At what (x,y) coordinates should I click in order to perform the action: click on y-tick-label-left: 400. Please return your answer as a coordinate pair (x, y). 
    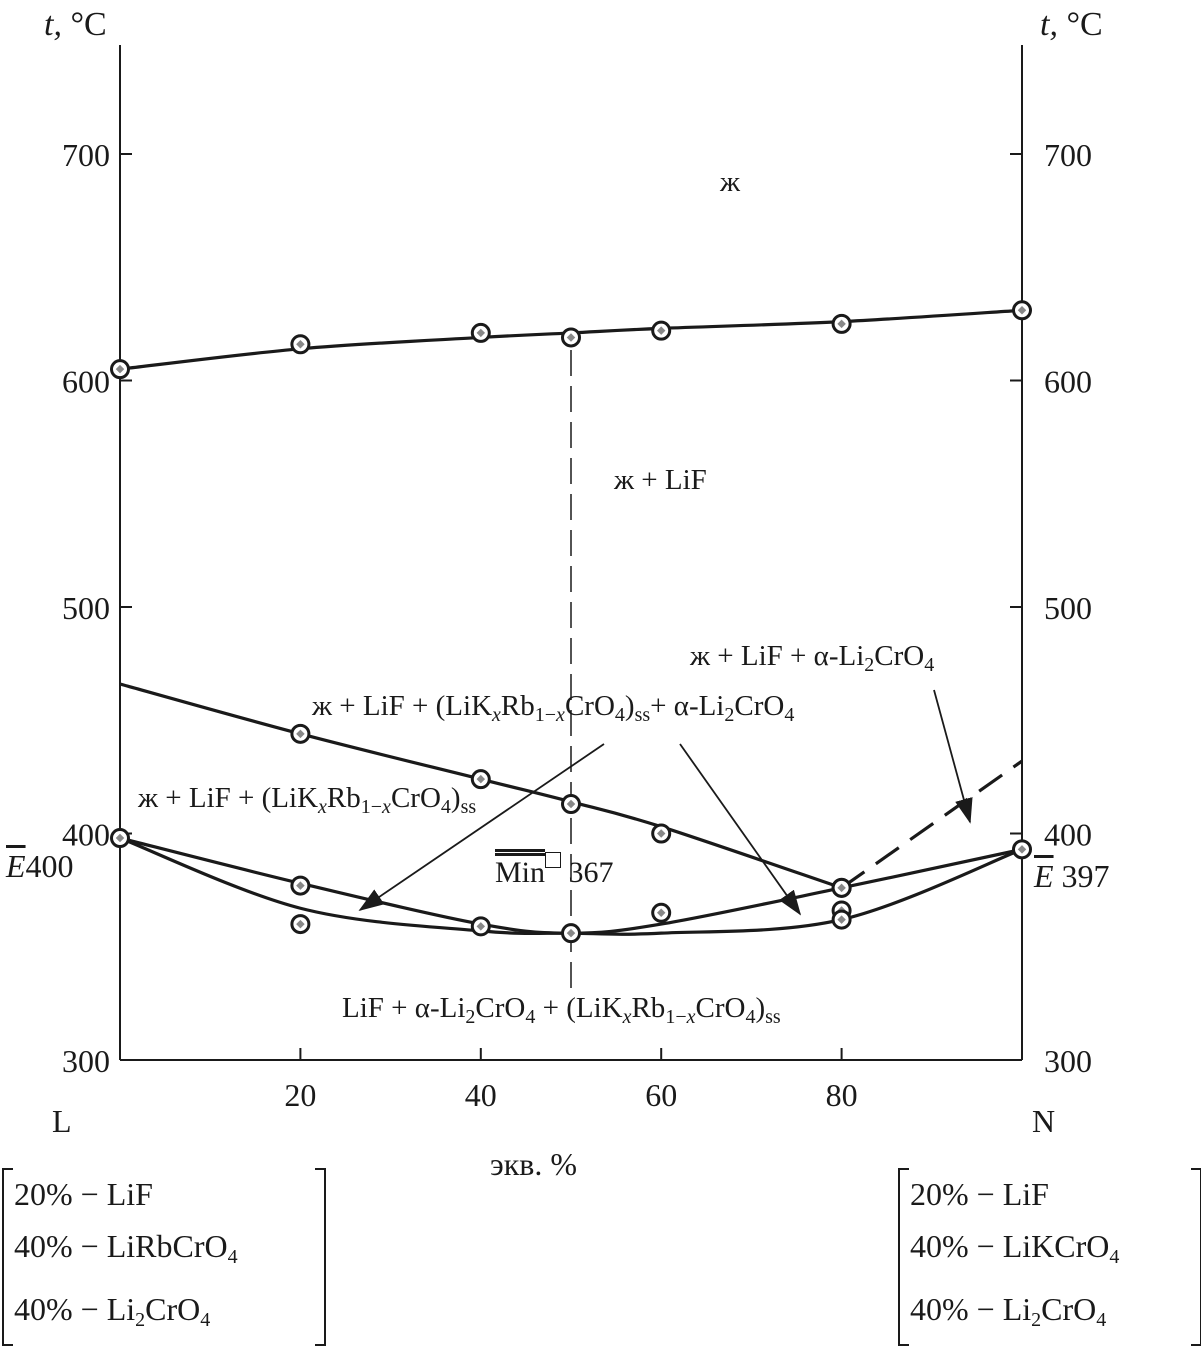
    Looking at the image, I should click on (86, 835).